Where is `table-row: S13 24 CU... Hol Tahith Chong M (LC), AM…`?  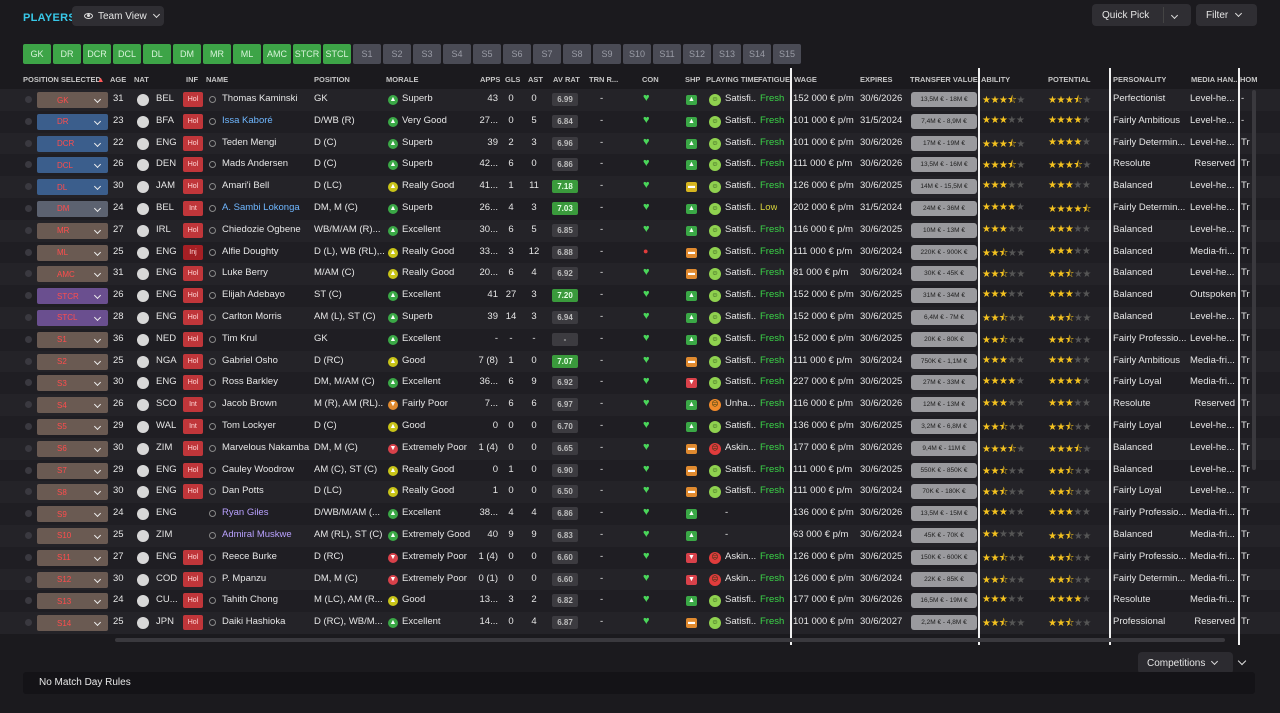 table-row: S13 24 CU... Hol Tahith Chong M (LC), AM… is located at coordinates (640, 601).